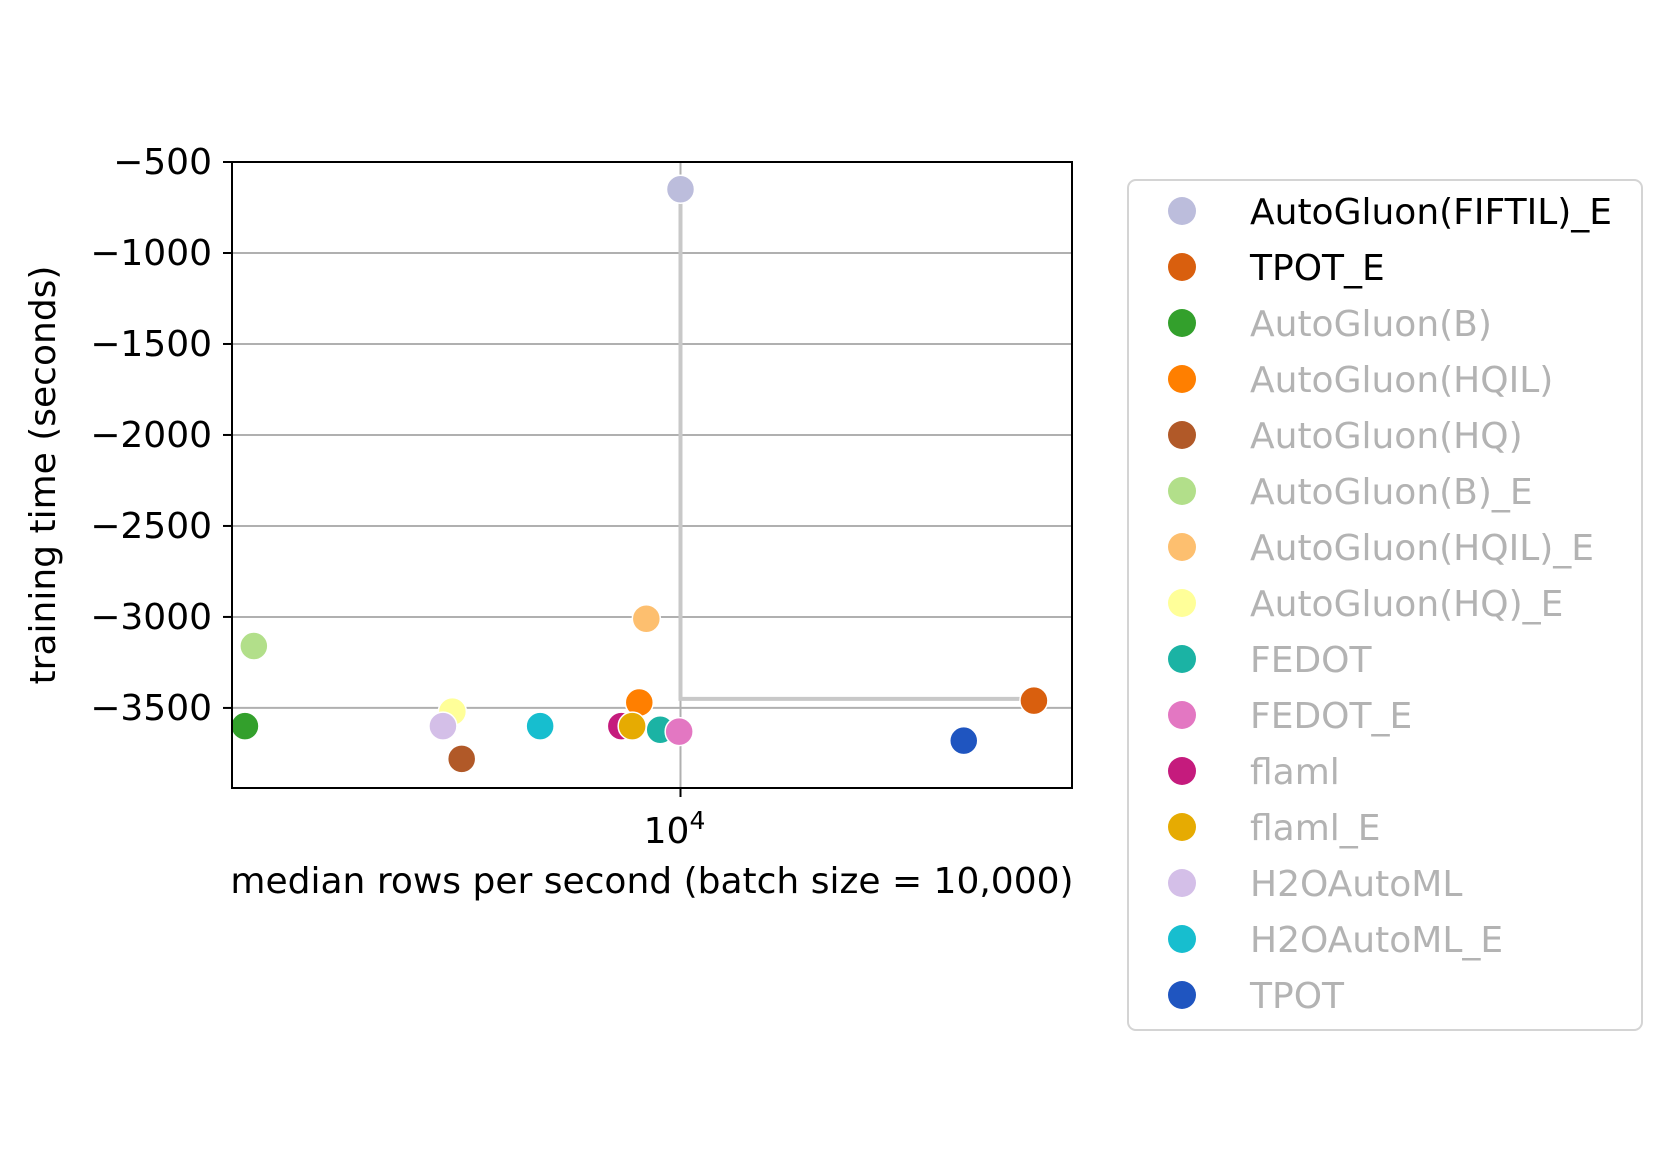  I want to click on point-autogluon-b, so click(245, 726).